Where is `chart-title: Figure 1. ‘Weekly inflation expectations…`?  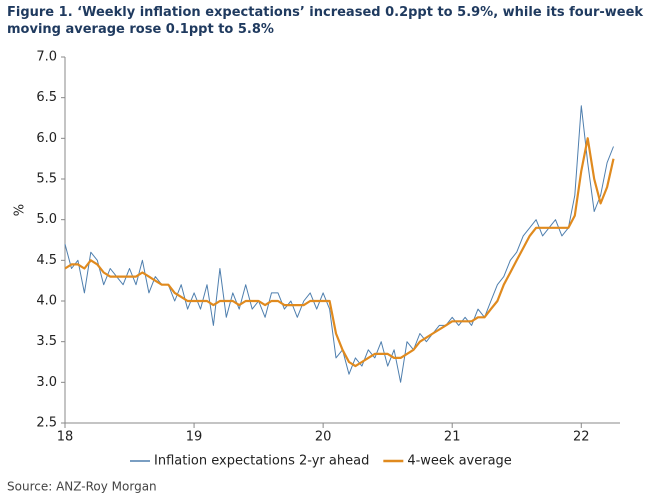
chart-title: Figure 1. ‘Weekly inflation expectations… is located at coordinates (325, 21).